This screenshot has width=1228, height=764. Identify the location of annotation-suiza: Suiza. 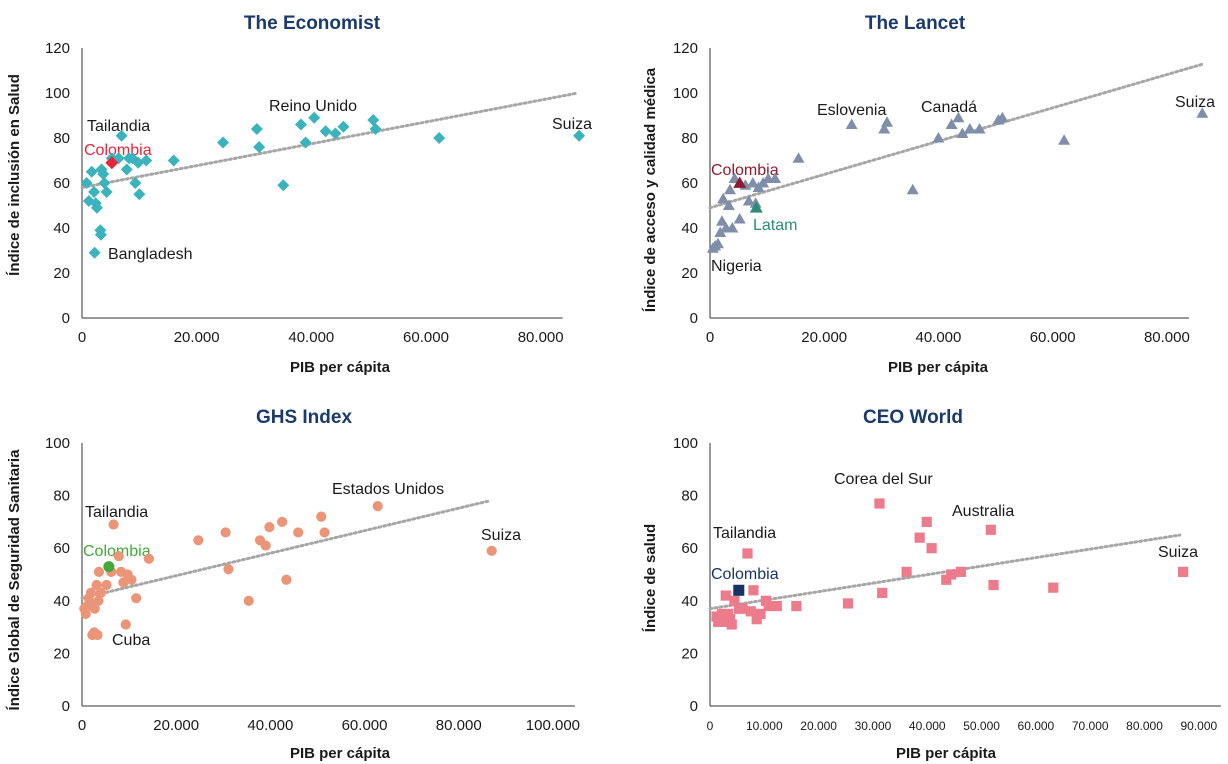
(1195, 102).